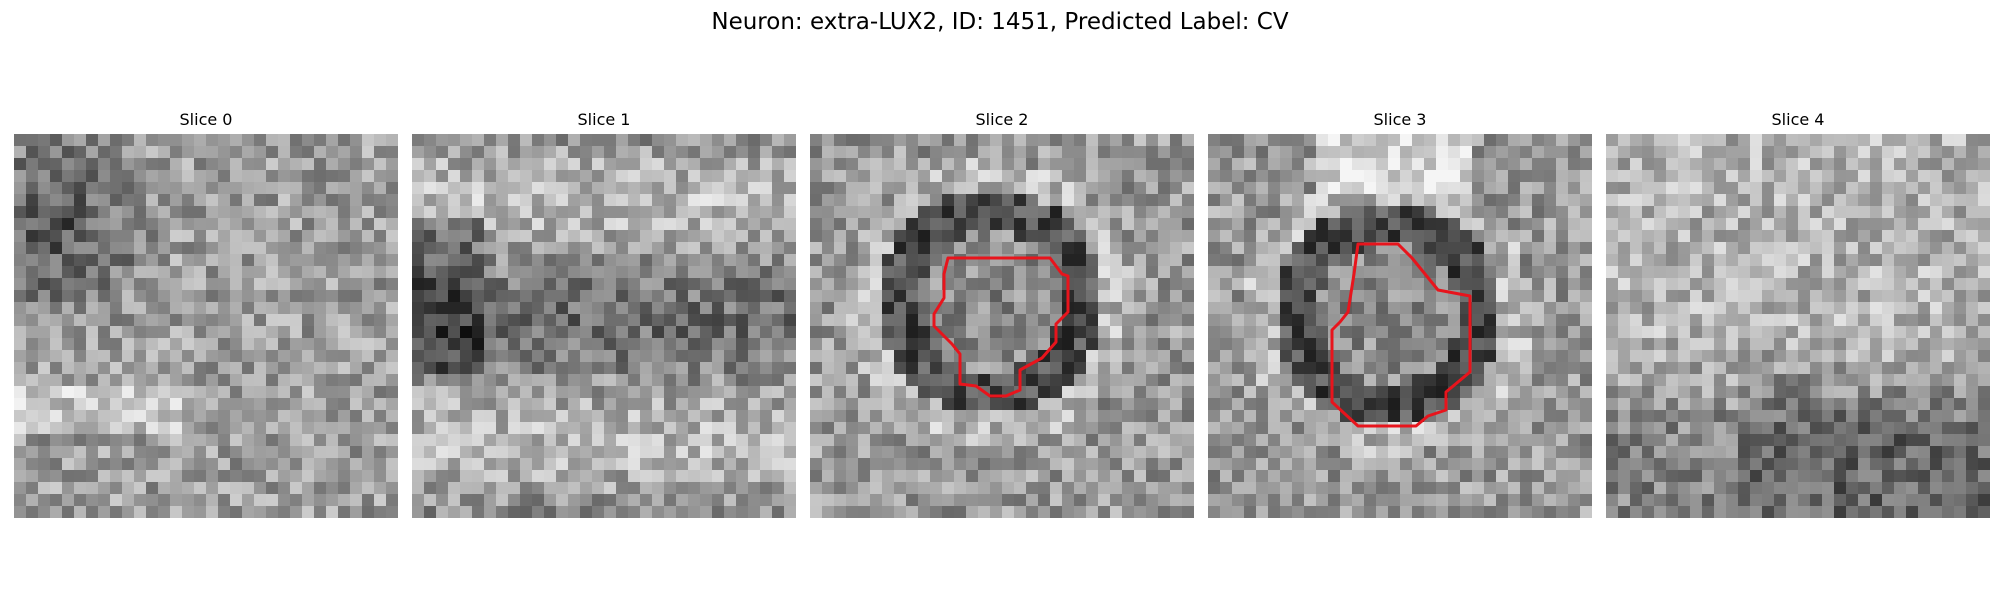  Describe the element at coordinates (206, 119) in the screenshot. I see `slice-title: Slice 0` at that location.